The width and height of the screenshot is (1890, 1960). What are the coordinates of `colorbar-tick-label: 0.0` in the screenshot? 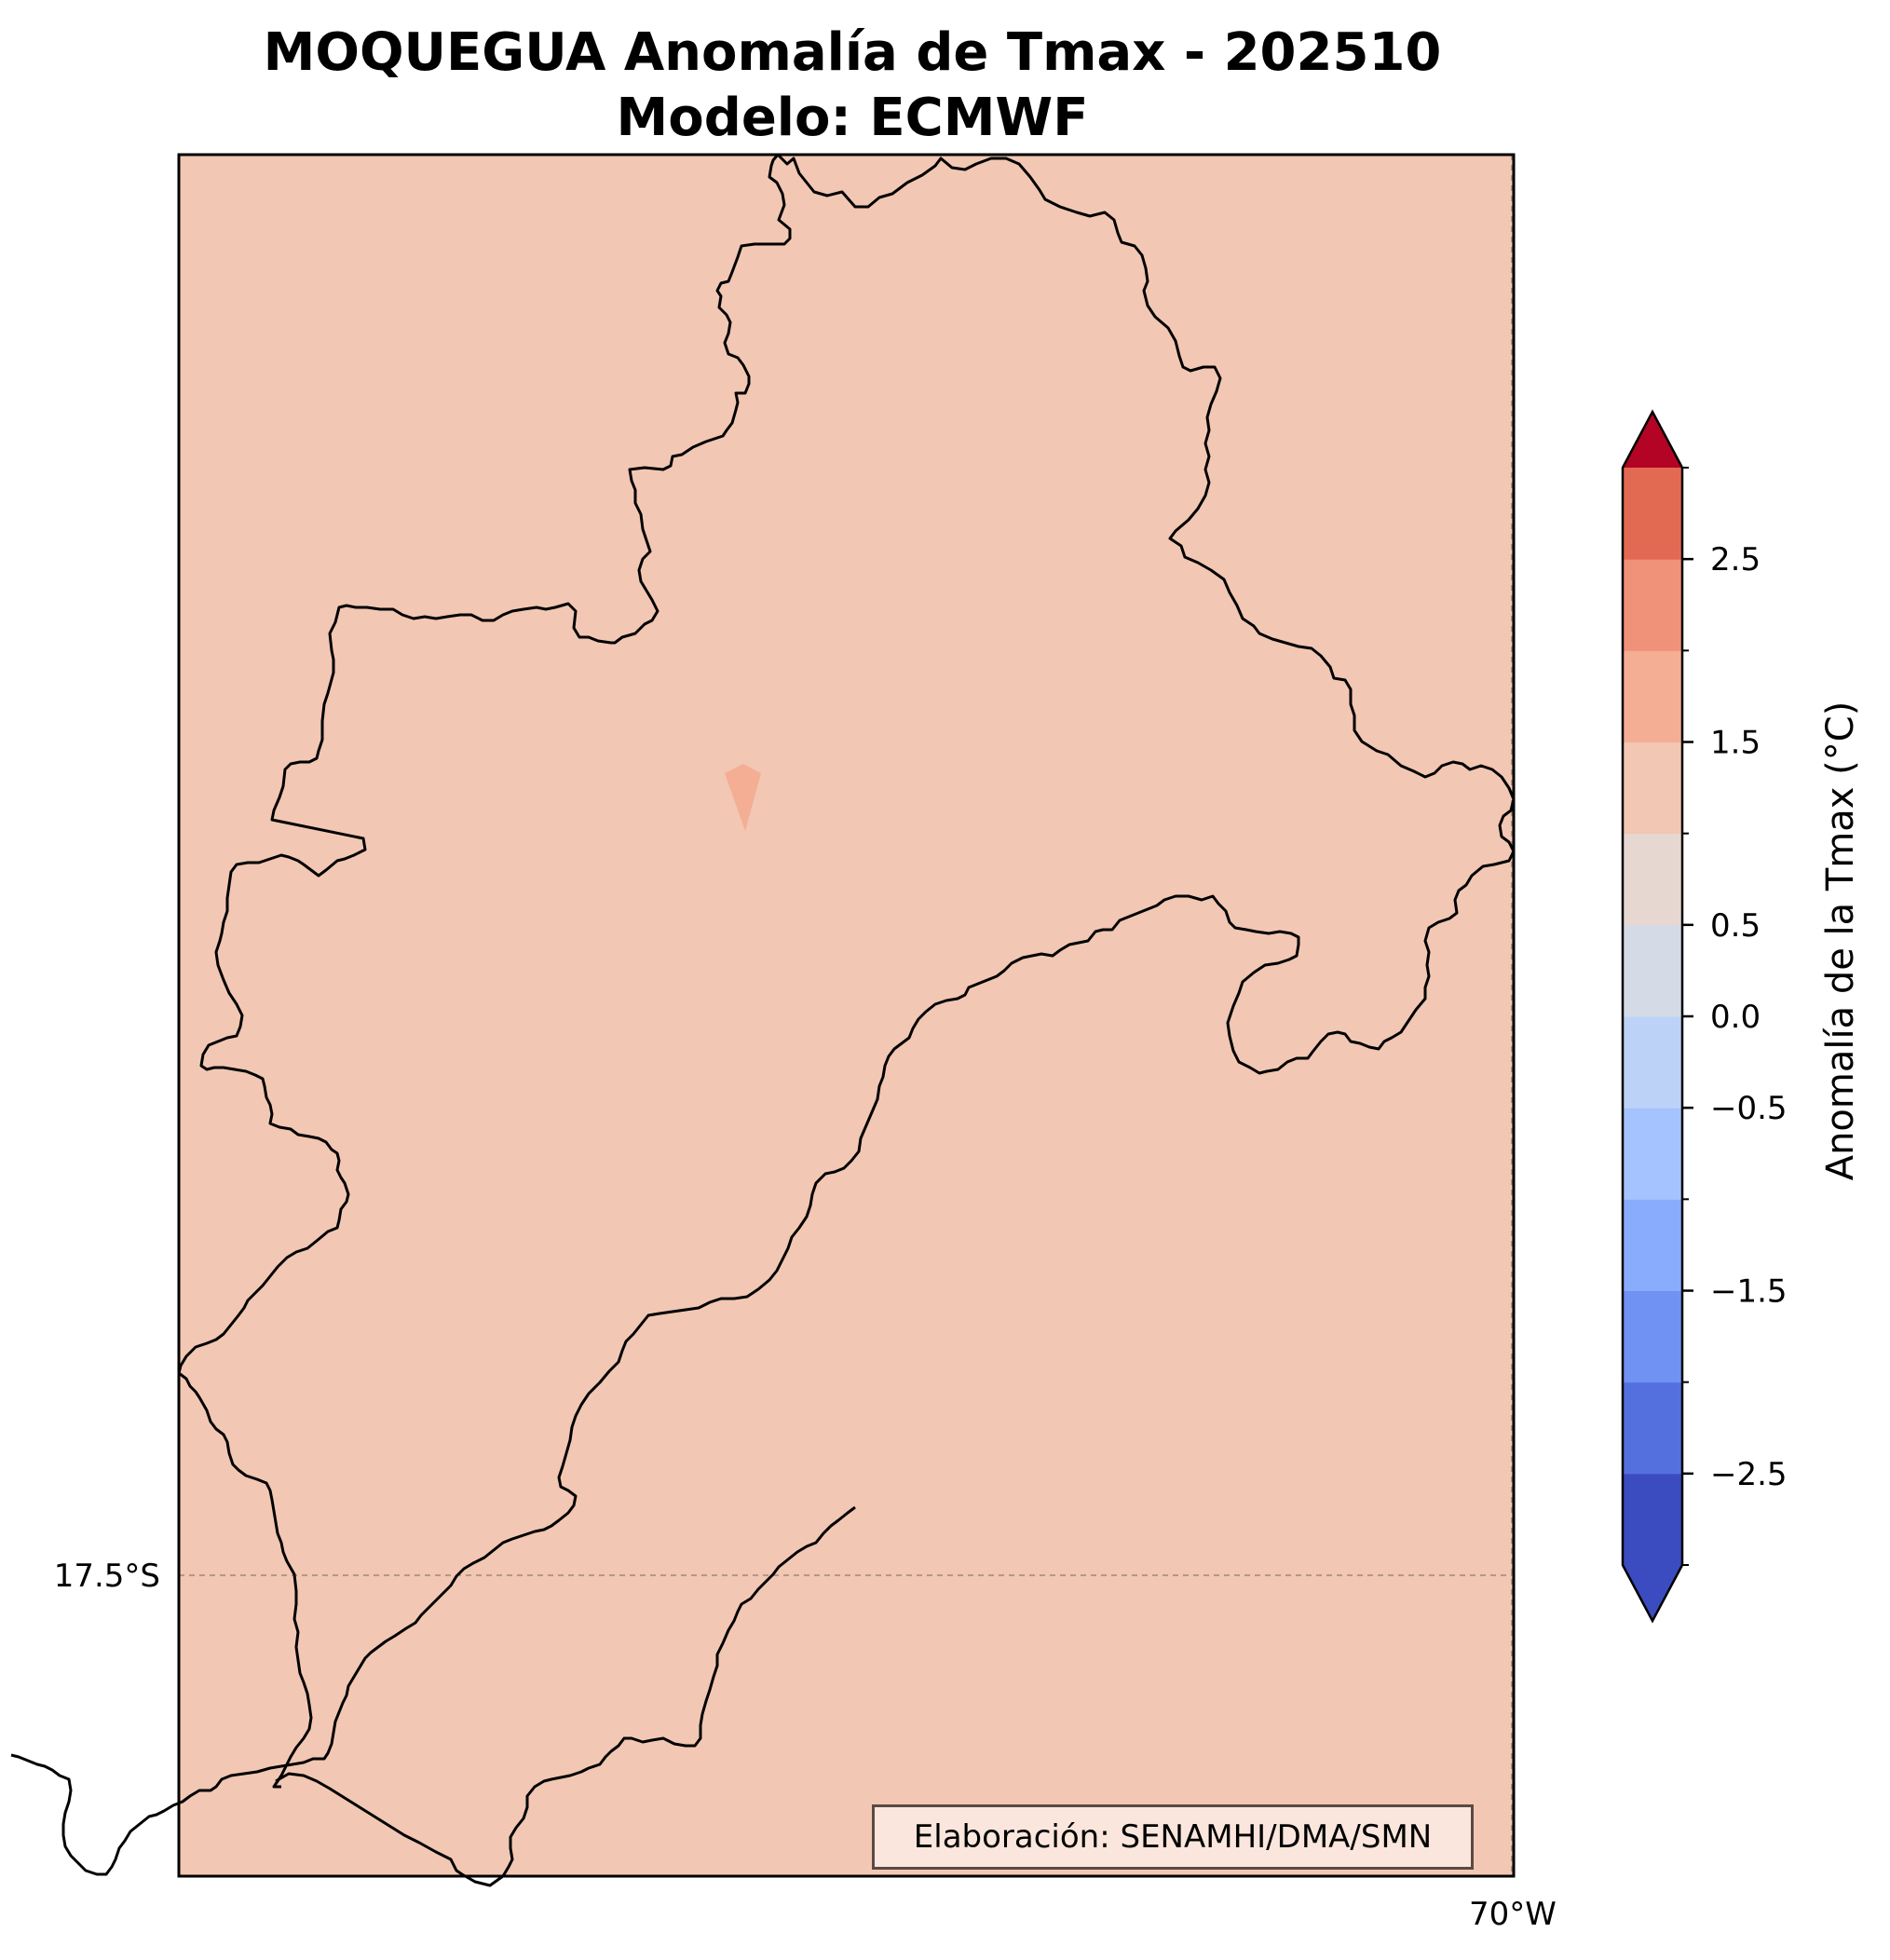 It's located at (1735, 1017).